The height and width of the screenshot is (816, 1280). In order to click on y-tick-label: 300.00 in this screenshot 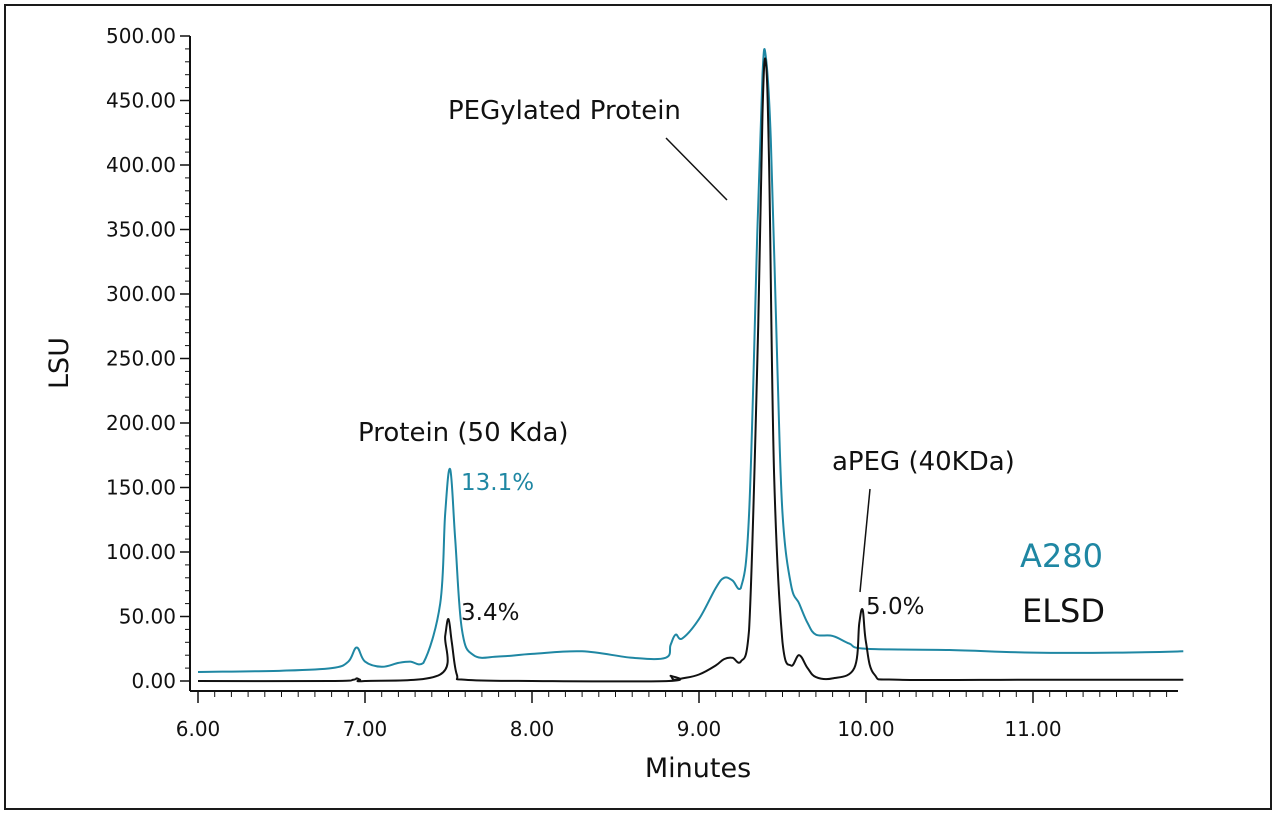, I will do `click(141, 294)`.